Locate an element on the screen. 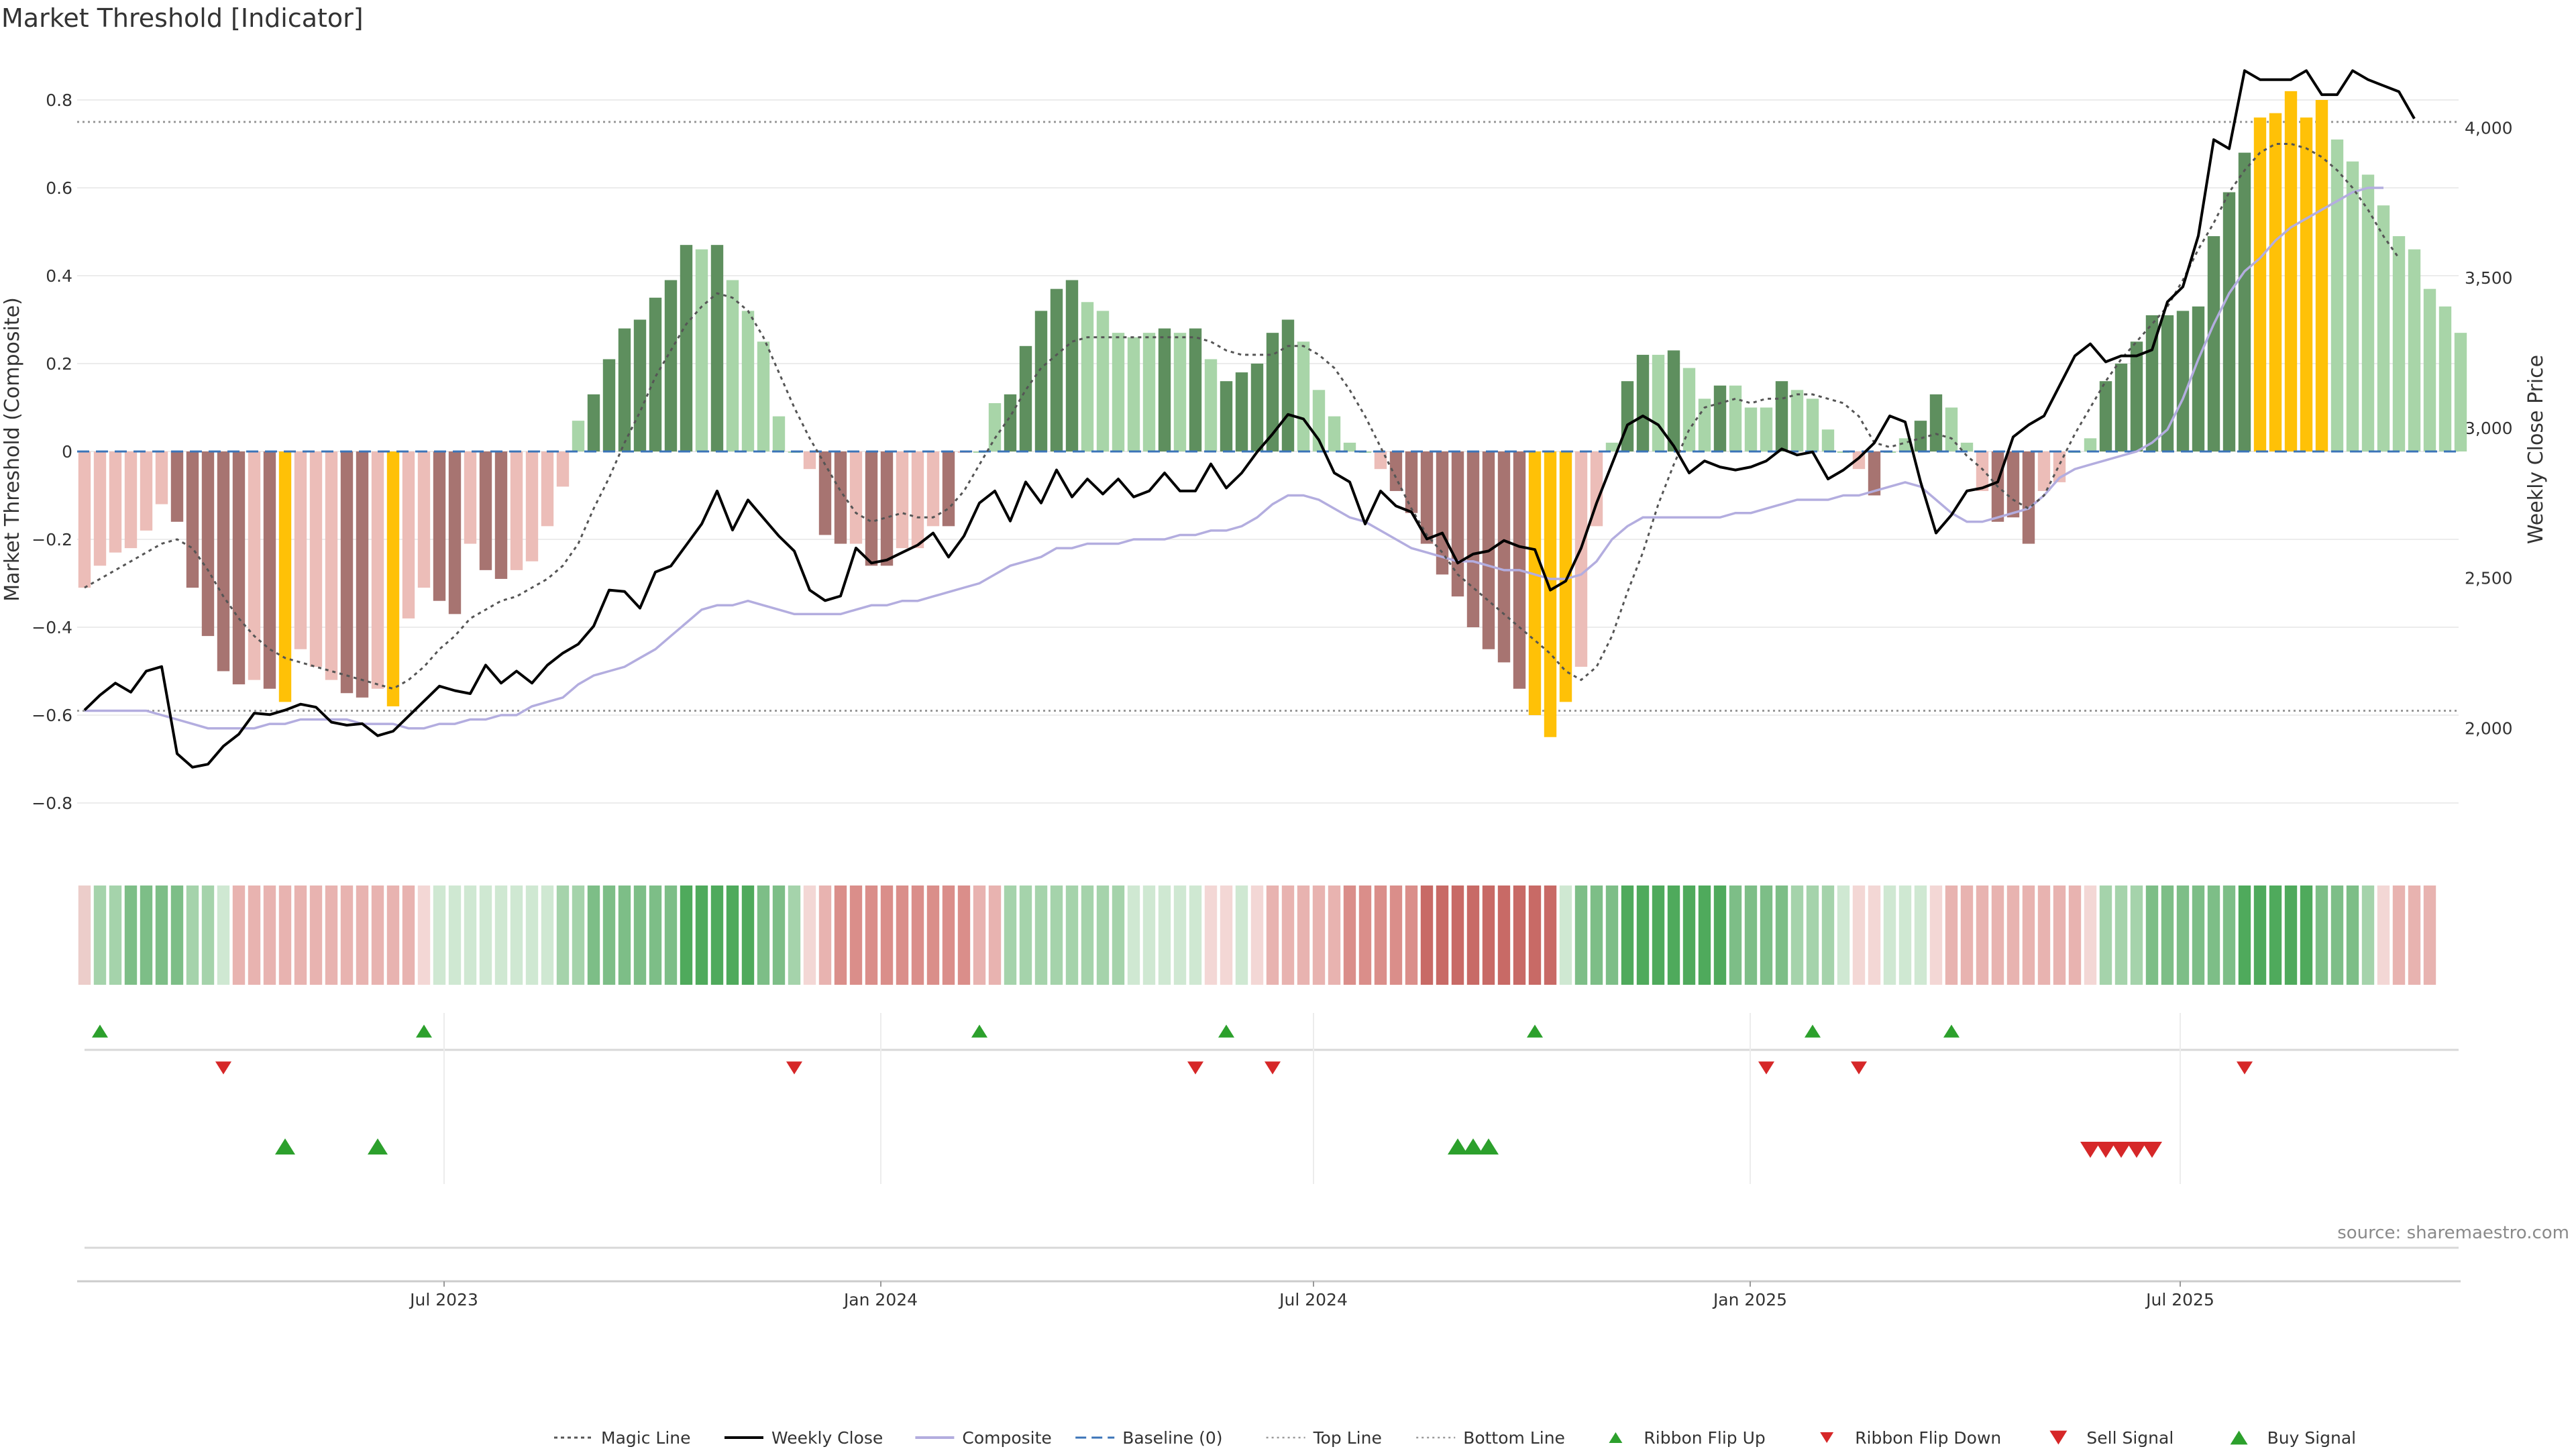 The width and height of the screenshot is (2576, 1449). y2-tick-label: 2,500 is located at coordinates (2489, 578).